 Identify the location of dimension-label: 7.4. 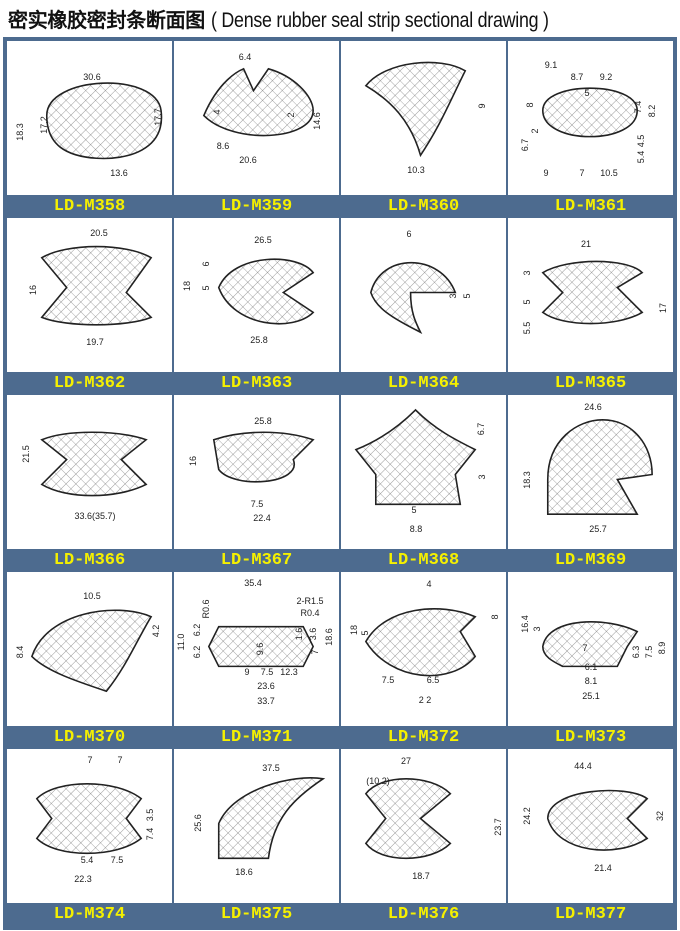
(638, 107).